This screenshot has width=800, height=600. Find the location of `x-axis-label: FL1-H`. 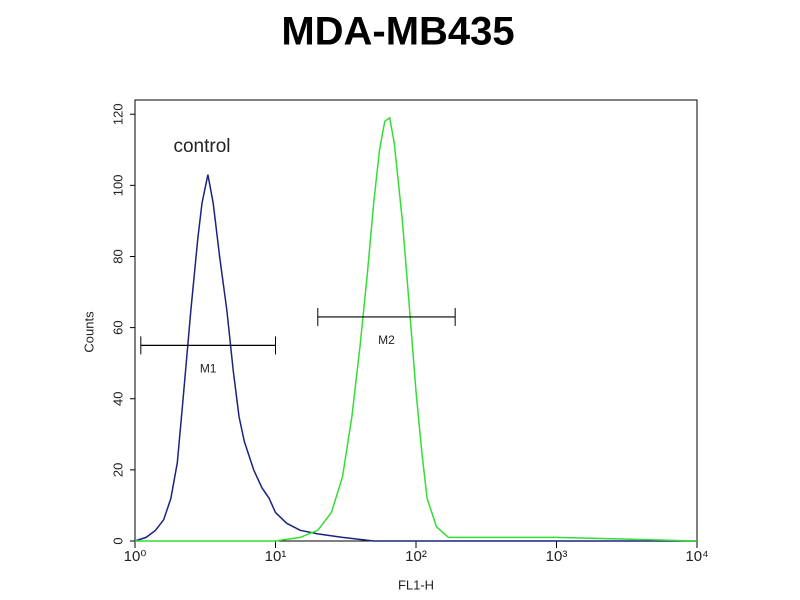

x-axis-label: FL1-H is located at coordinates (416, 584).